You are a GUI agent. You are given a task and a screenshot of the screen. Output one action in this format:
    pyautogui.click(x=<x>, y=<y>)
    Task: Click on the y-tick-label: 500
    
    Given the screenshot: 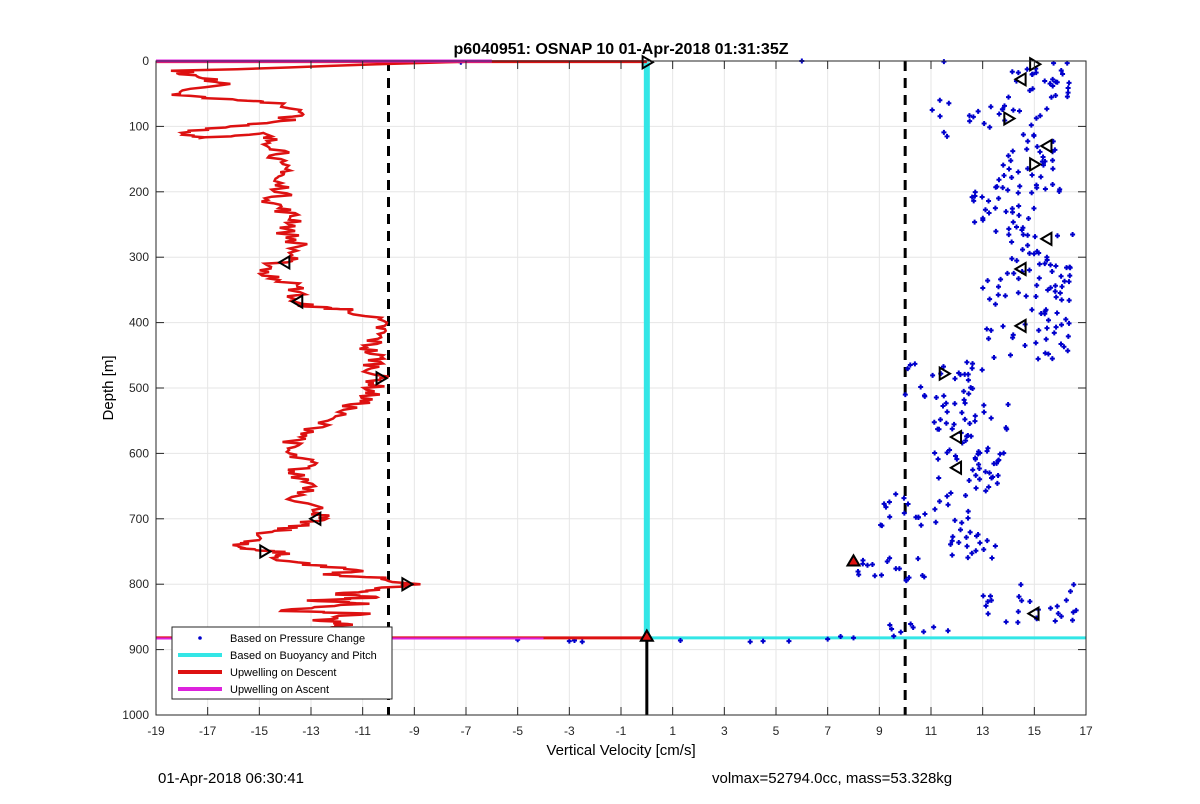 What is the action you would take?
    pyautogui.click(x=139, y=388)
    